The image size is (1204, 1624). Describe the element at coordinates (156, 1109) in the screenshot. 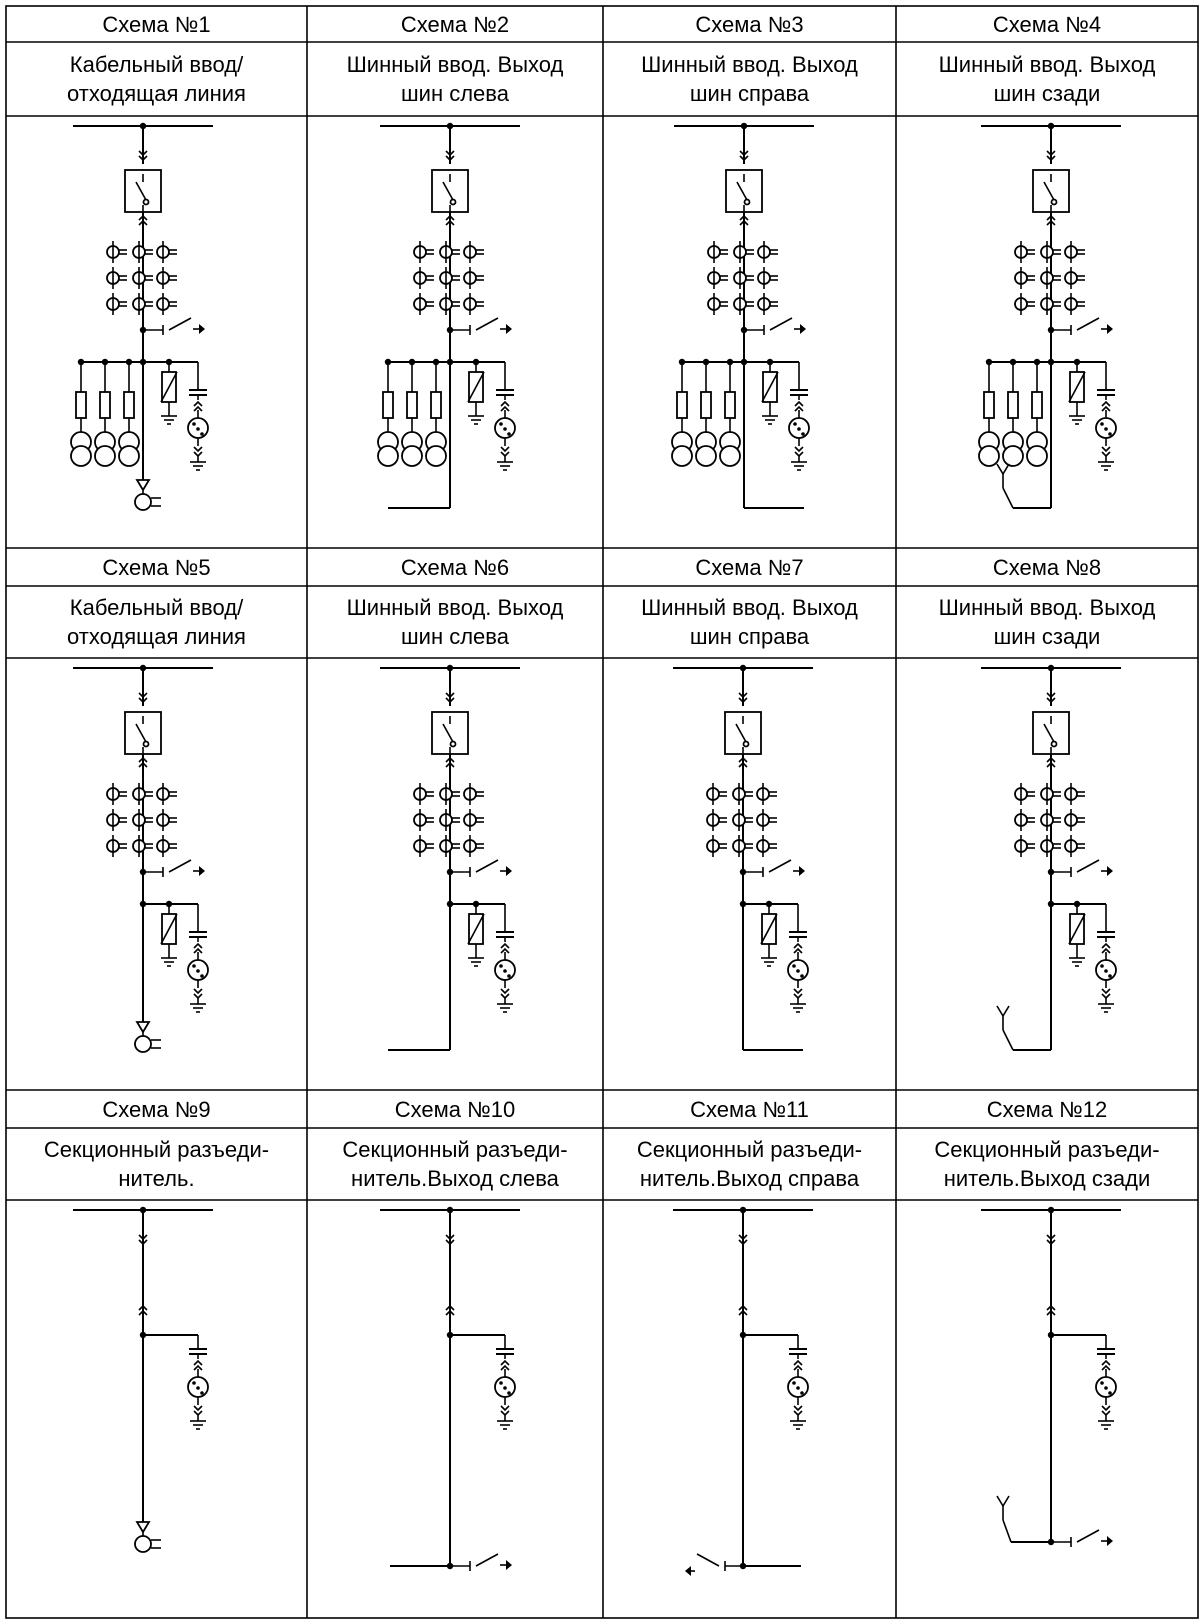

I see `scheme-title: Схема №9` at that location.